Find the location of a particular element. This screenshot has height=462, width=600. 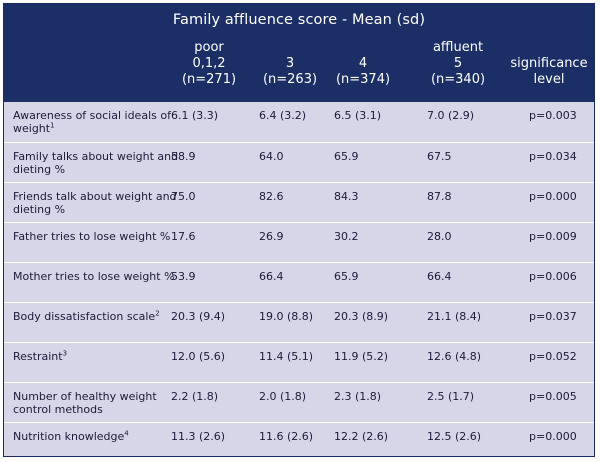

value-cell: 6.5 (3.1) is located at coordinates (358, 115).